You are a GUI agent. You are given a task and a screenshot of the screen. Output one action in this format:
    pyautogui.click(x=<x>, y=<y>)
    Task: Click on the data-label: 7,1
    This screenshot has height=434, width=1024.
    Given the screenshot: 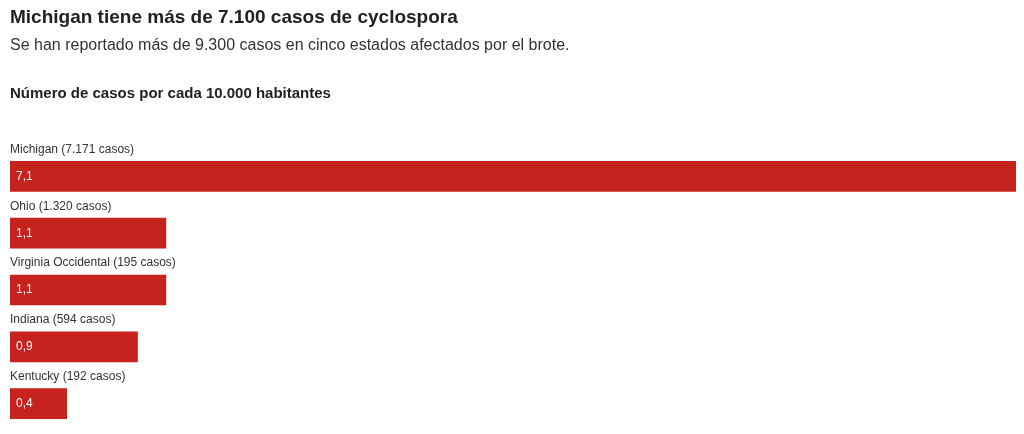 What is the action you would take?
    pyautogui.click(x=25, y=175)
    